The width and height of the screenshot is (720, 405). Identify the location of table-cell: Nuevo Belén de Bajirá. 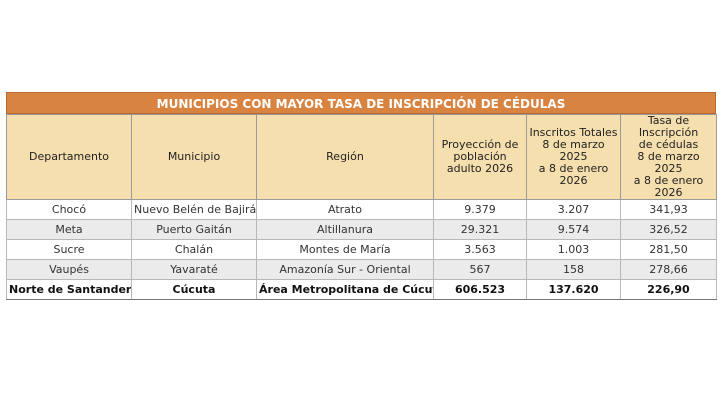
(194, 209).